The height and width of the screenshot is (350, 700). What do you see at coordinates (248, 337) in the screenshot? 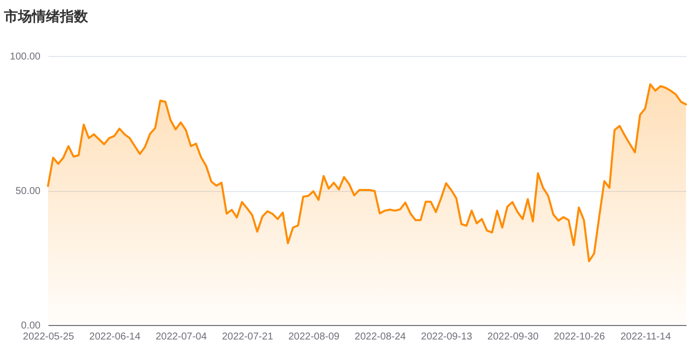
I see `x-tick-label: 2022-07-21` at bounding box center [248, 337].